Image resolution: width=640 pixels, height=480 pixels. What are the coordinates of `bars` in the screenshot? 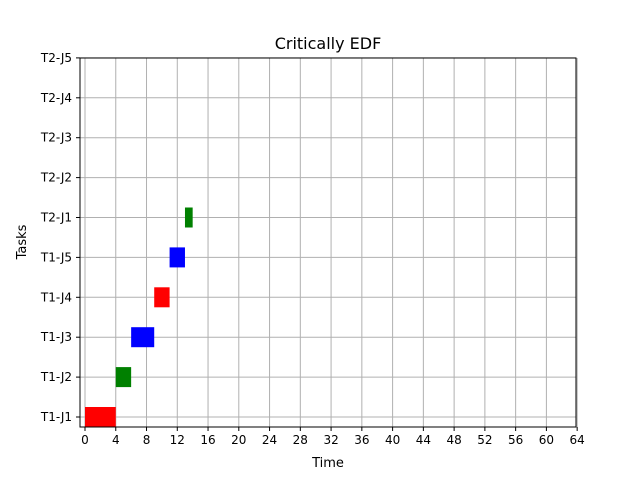 It's located at (139, 317).